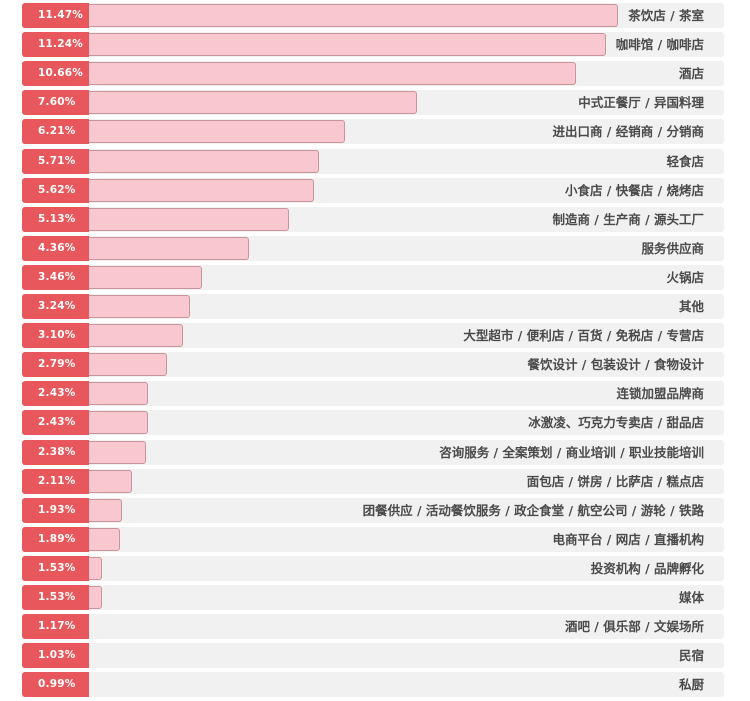 This screenshot has width=750, height=701. I want to click on value-label: 2.11%, so click(55, 481).